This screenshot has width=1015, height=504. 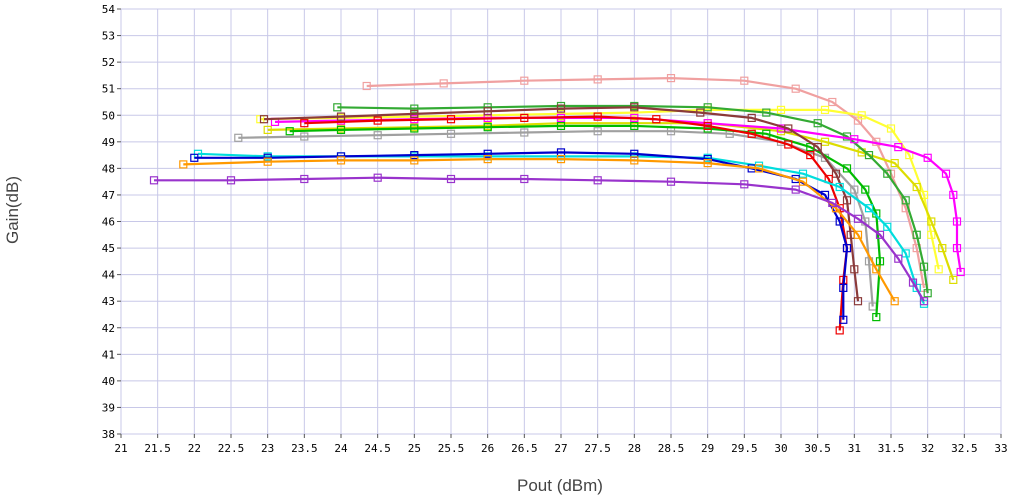 I want to click on x-tick-label: 30.5, so click(x=817, y=448).